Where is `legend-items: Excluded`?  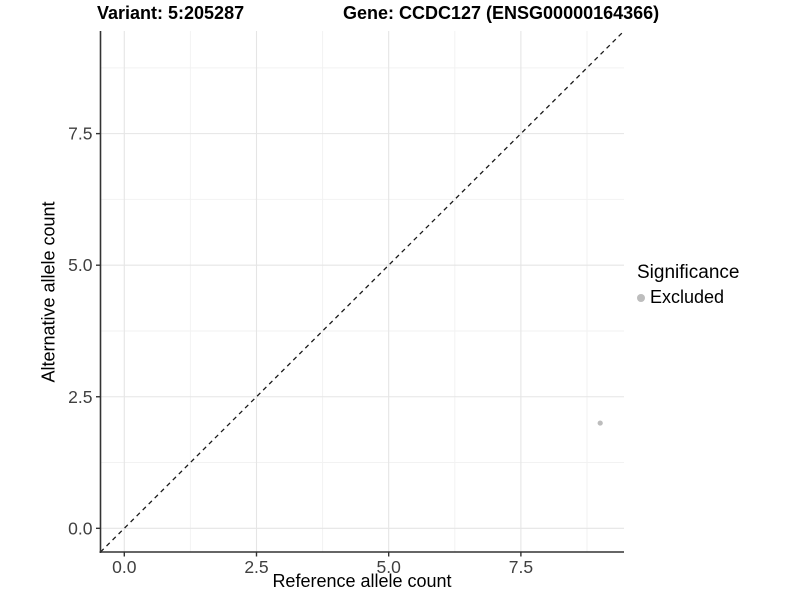
legend-items: Excluded is located at coordinates (688, 297).